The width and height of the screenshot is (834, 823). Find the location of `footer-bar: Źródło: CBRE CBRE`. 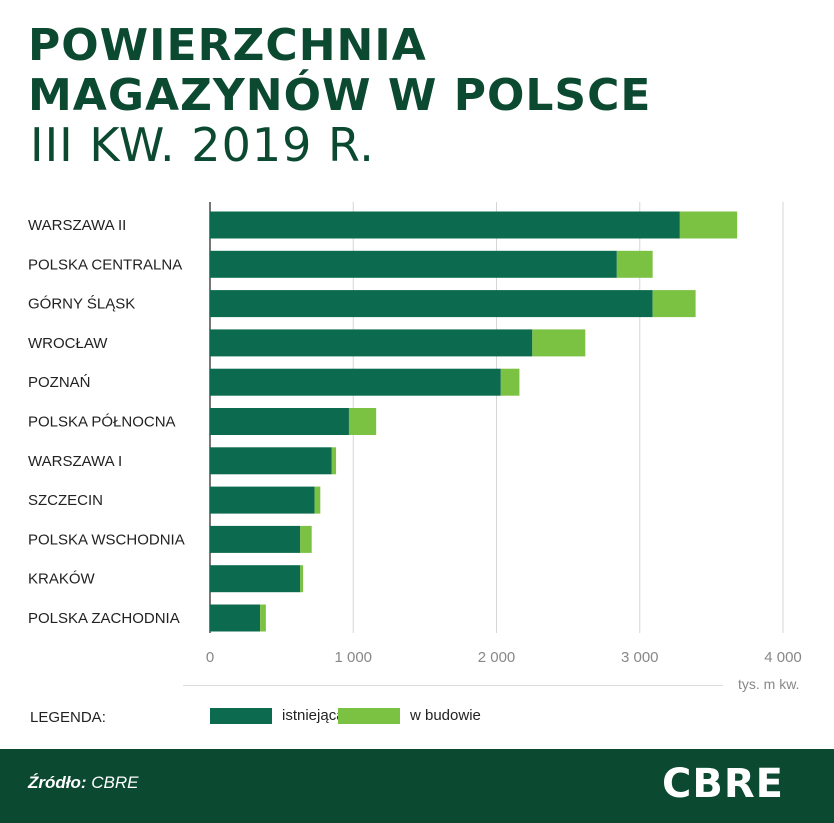

footer-bar: Źródło: CBRE CBRE is located at coordinates (417, 786).